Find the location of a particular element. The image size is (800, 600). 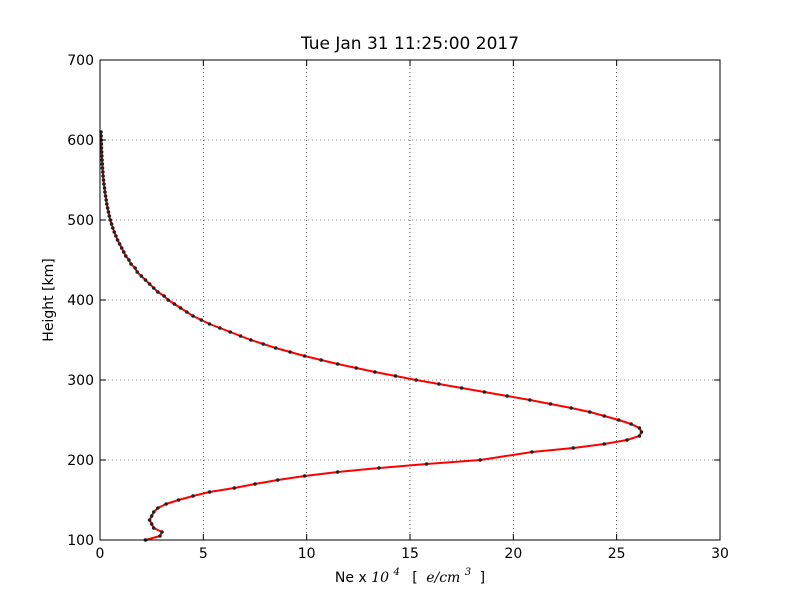

x-axis-label-unit-close: ] is located at coordinates (482, 578).